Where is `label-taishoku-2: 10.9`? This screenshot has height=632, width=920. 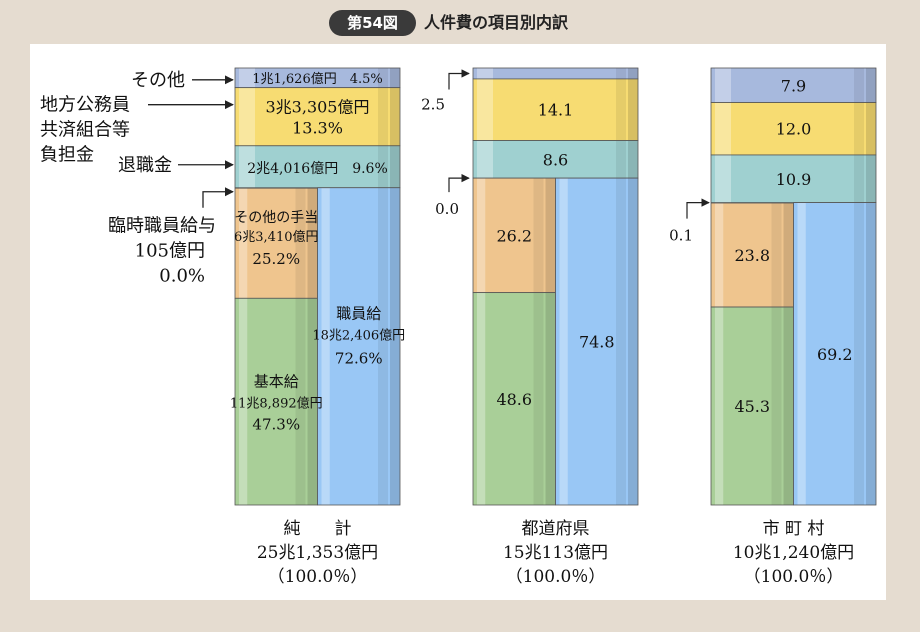
label-taishoku-2: 10.9 is located at coordinates (794, 179).